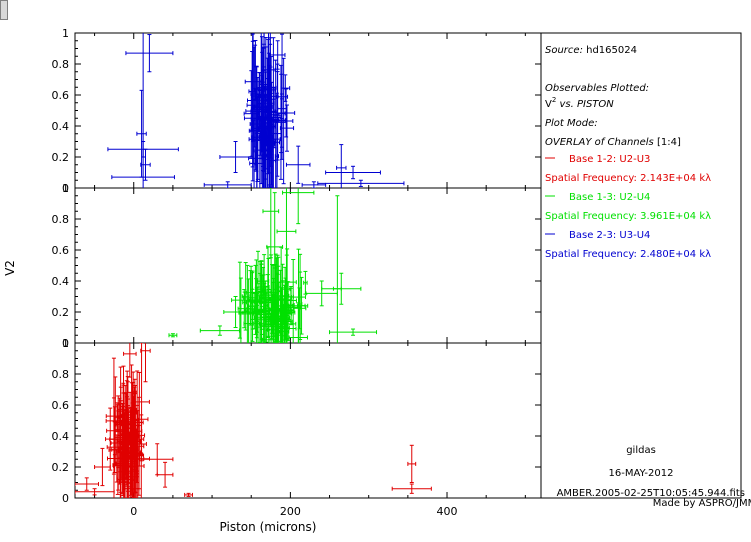 Image resolution: width=751 pixels, height=542 pixels. What do you see at coordinates (579, 103) in the screenshot?
I see `legend-observables: V2 vs. PISTON` at bounding box center [579, 103].